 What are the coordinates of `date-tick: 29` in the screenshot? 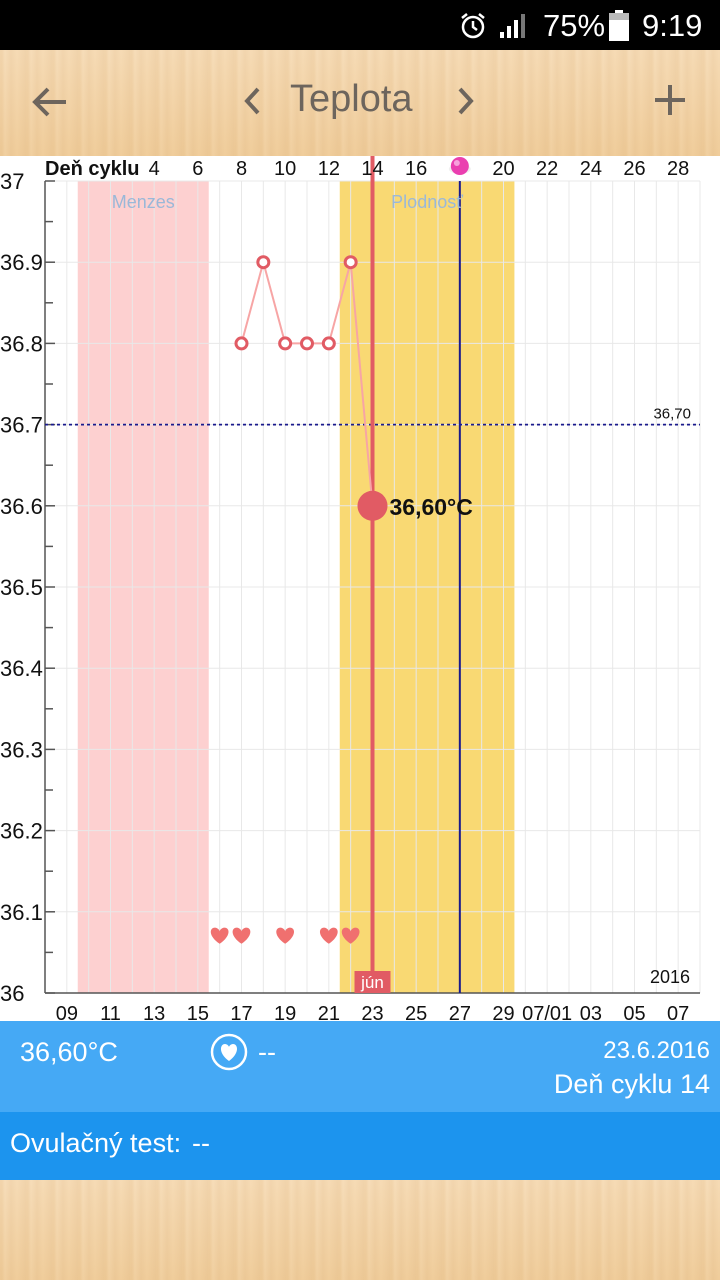 It's located at (503, 1012).